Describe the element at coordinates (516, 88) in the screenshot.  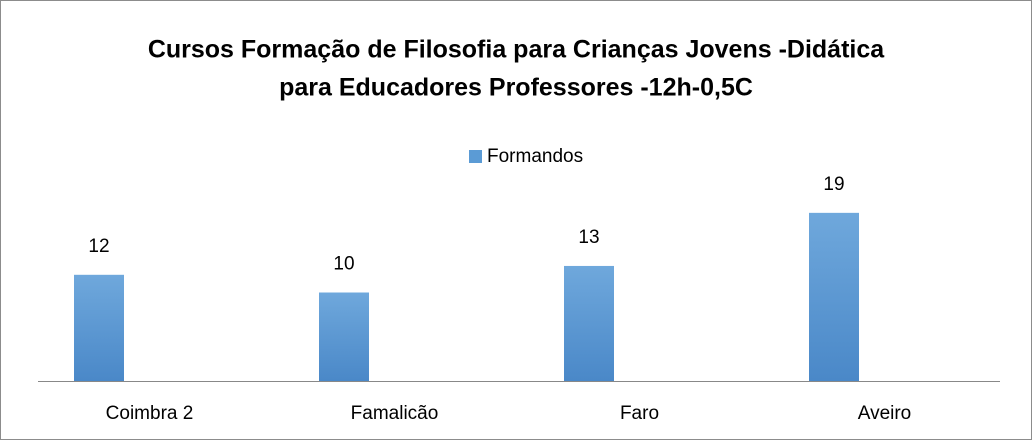
I see `chart-title: para Educadores Professores -12h-0,5C` at that location.